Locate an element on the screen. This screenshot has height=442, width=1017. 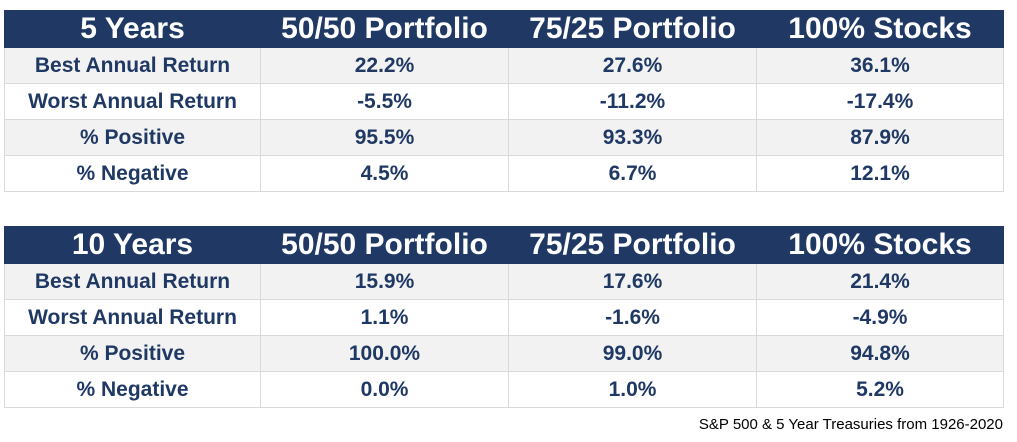
table-row: % Positive 100.0% 99.0% 94.8% is located at coordinates (504, 353).